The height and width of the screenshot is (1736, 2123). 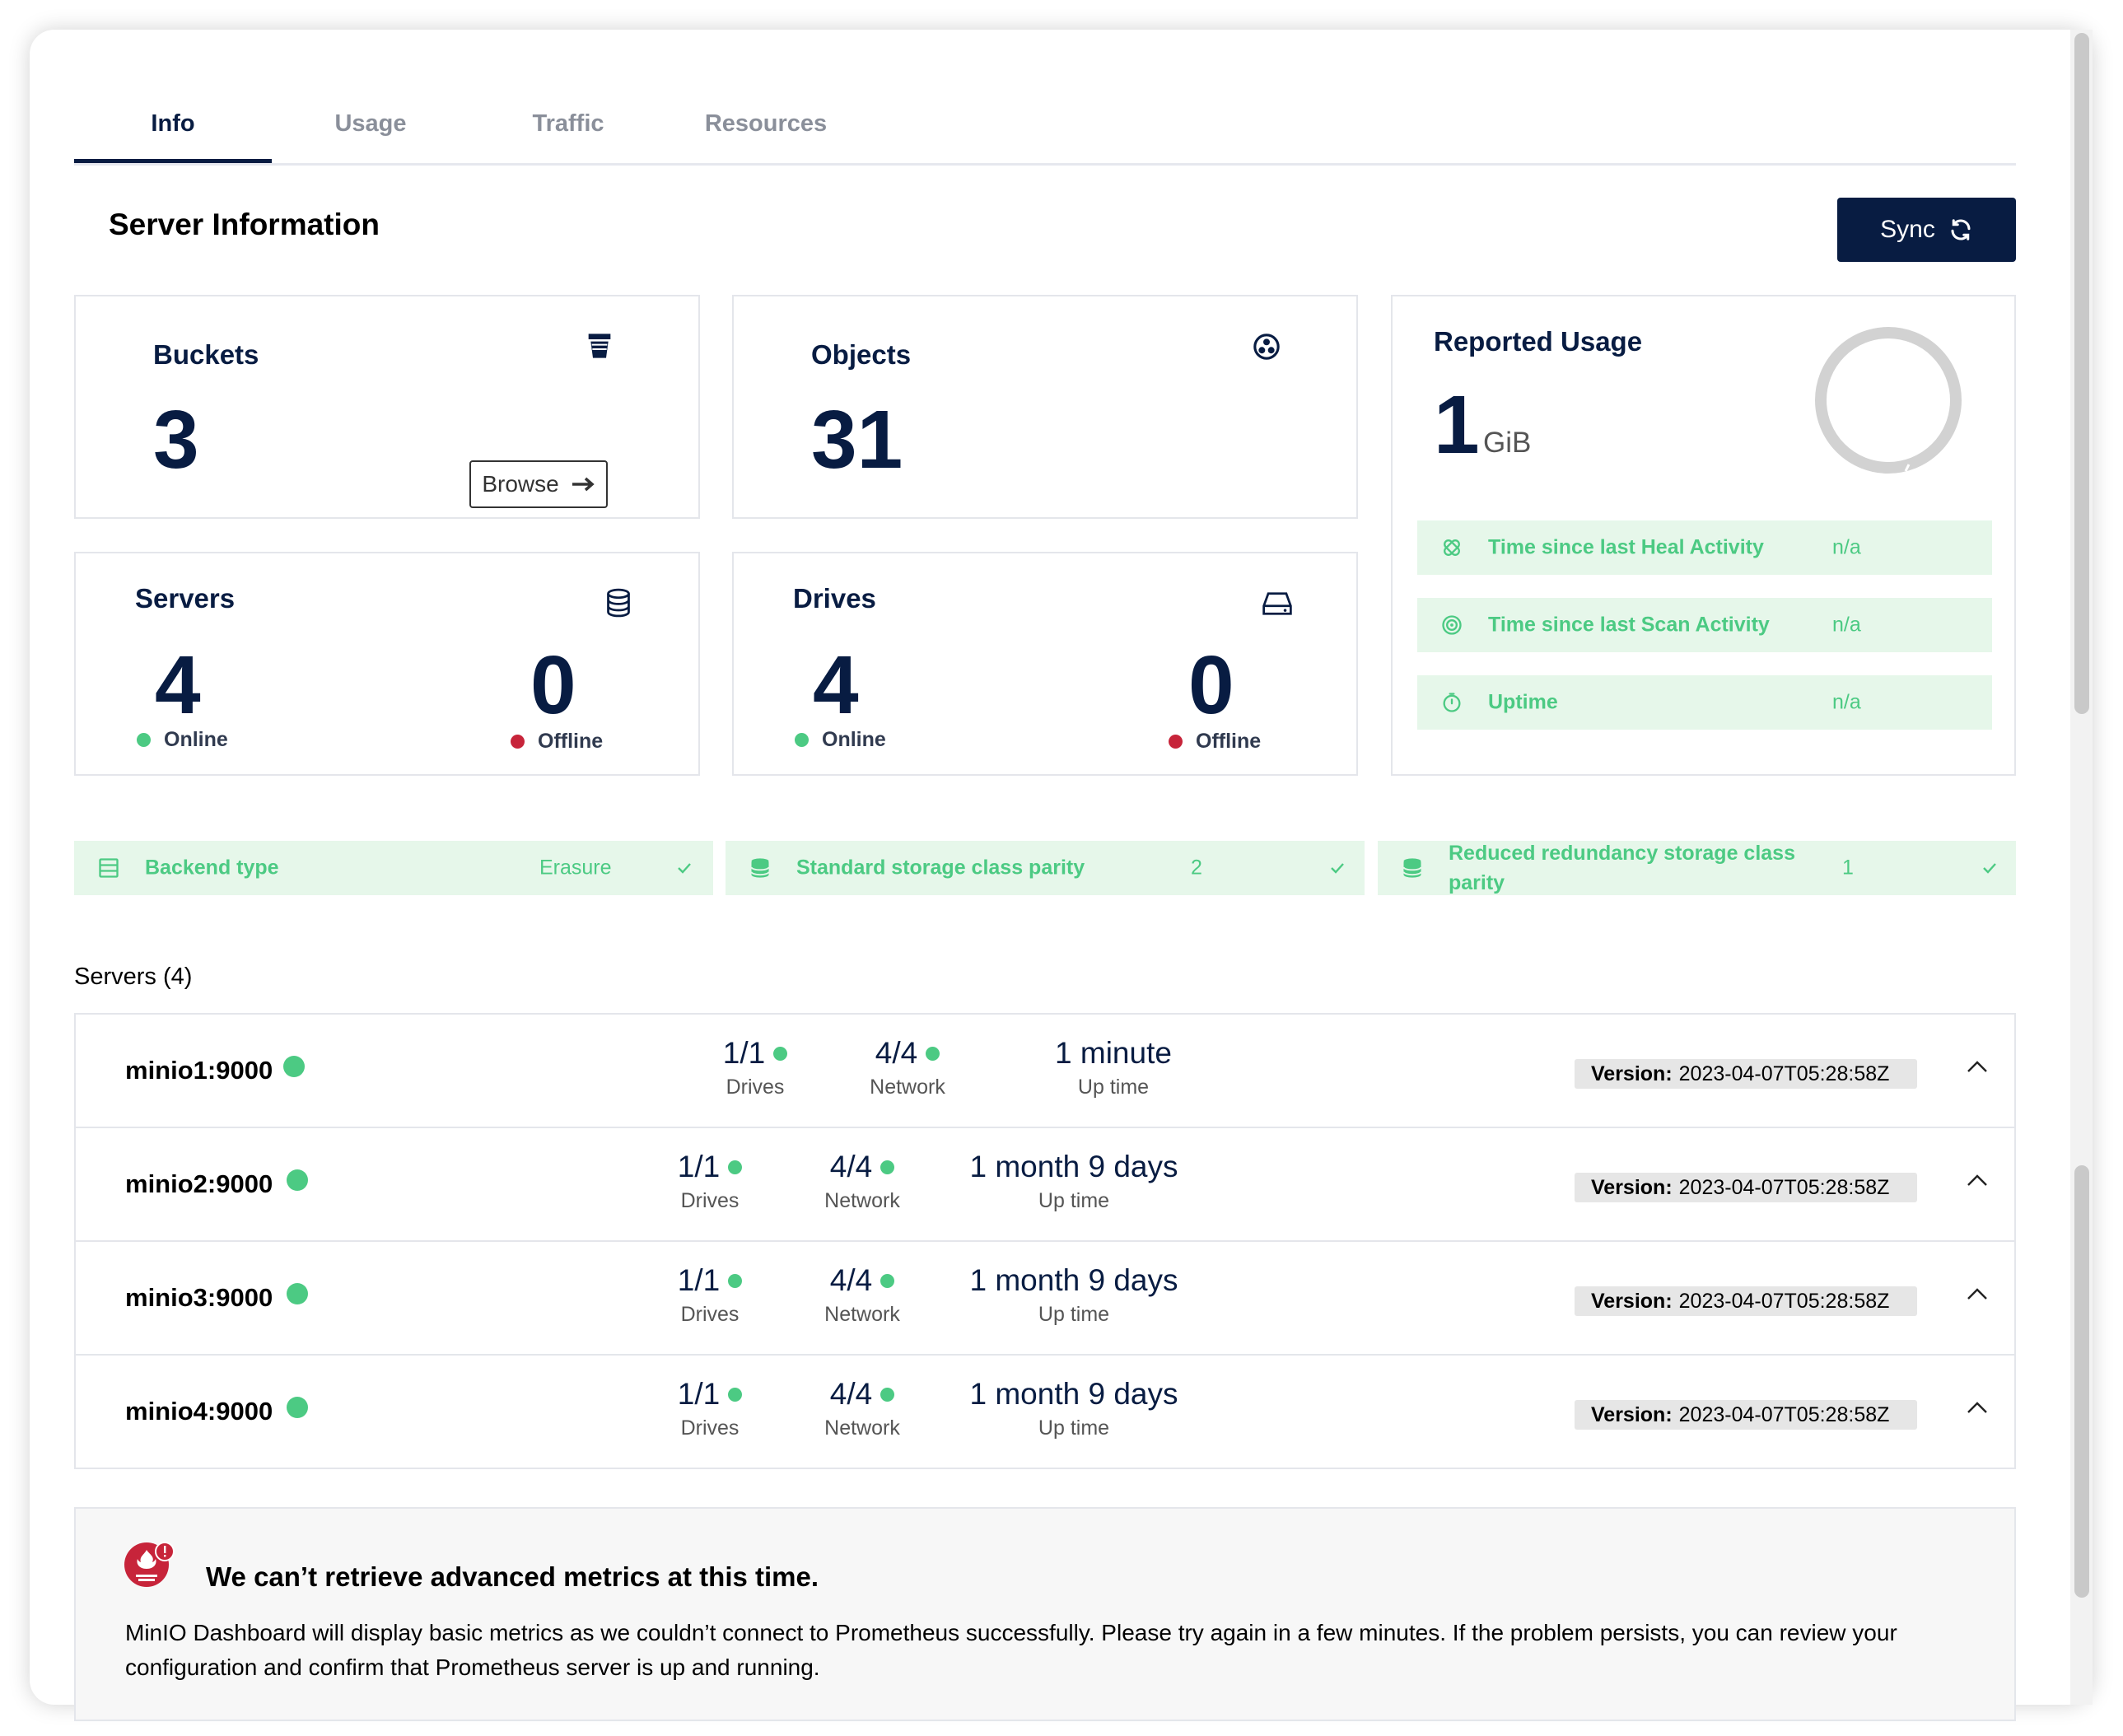 I want to click on drives-online-status: Online, so click(x=840, y=740).